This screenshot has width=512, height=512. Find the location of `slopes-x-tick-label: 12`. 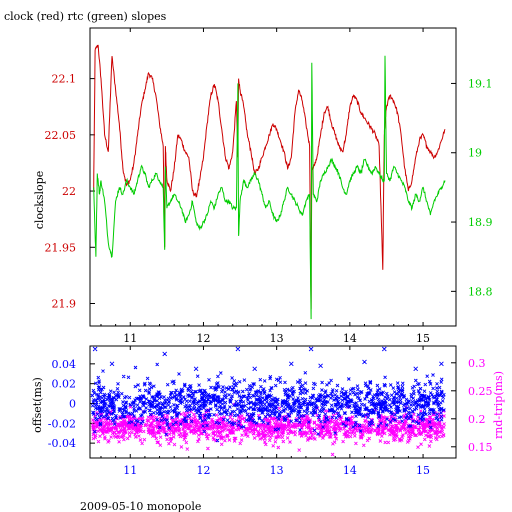

slopes-x-tick-label: 12 is located at coordinates (203, 338).